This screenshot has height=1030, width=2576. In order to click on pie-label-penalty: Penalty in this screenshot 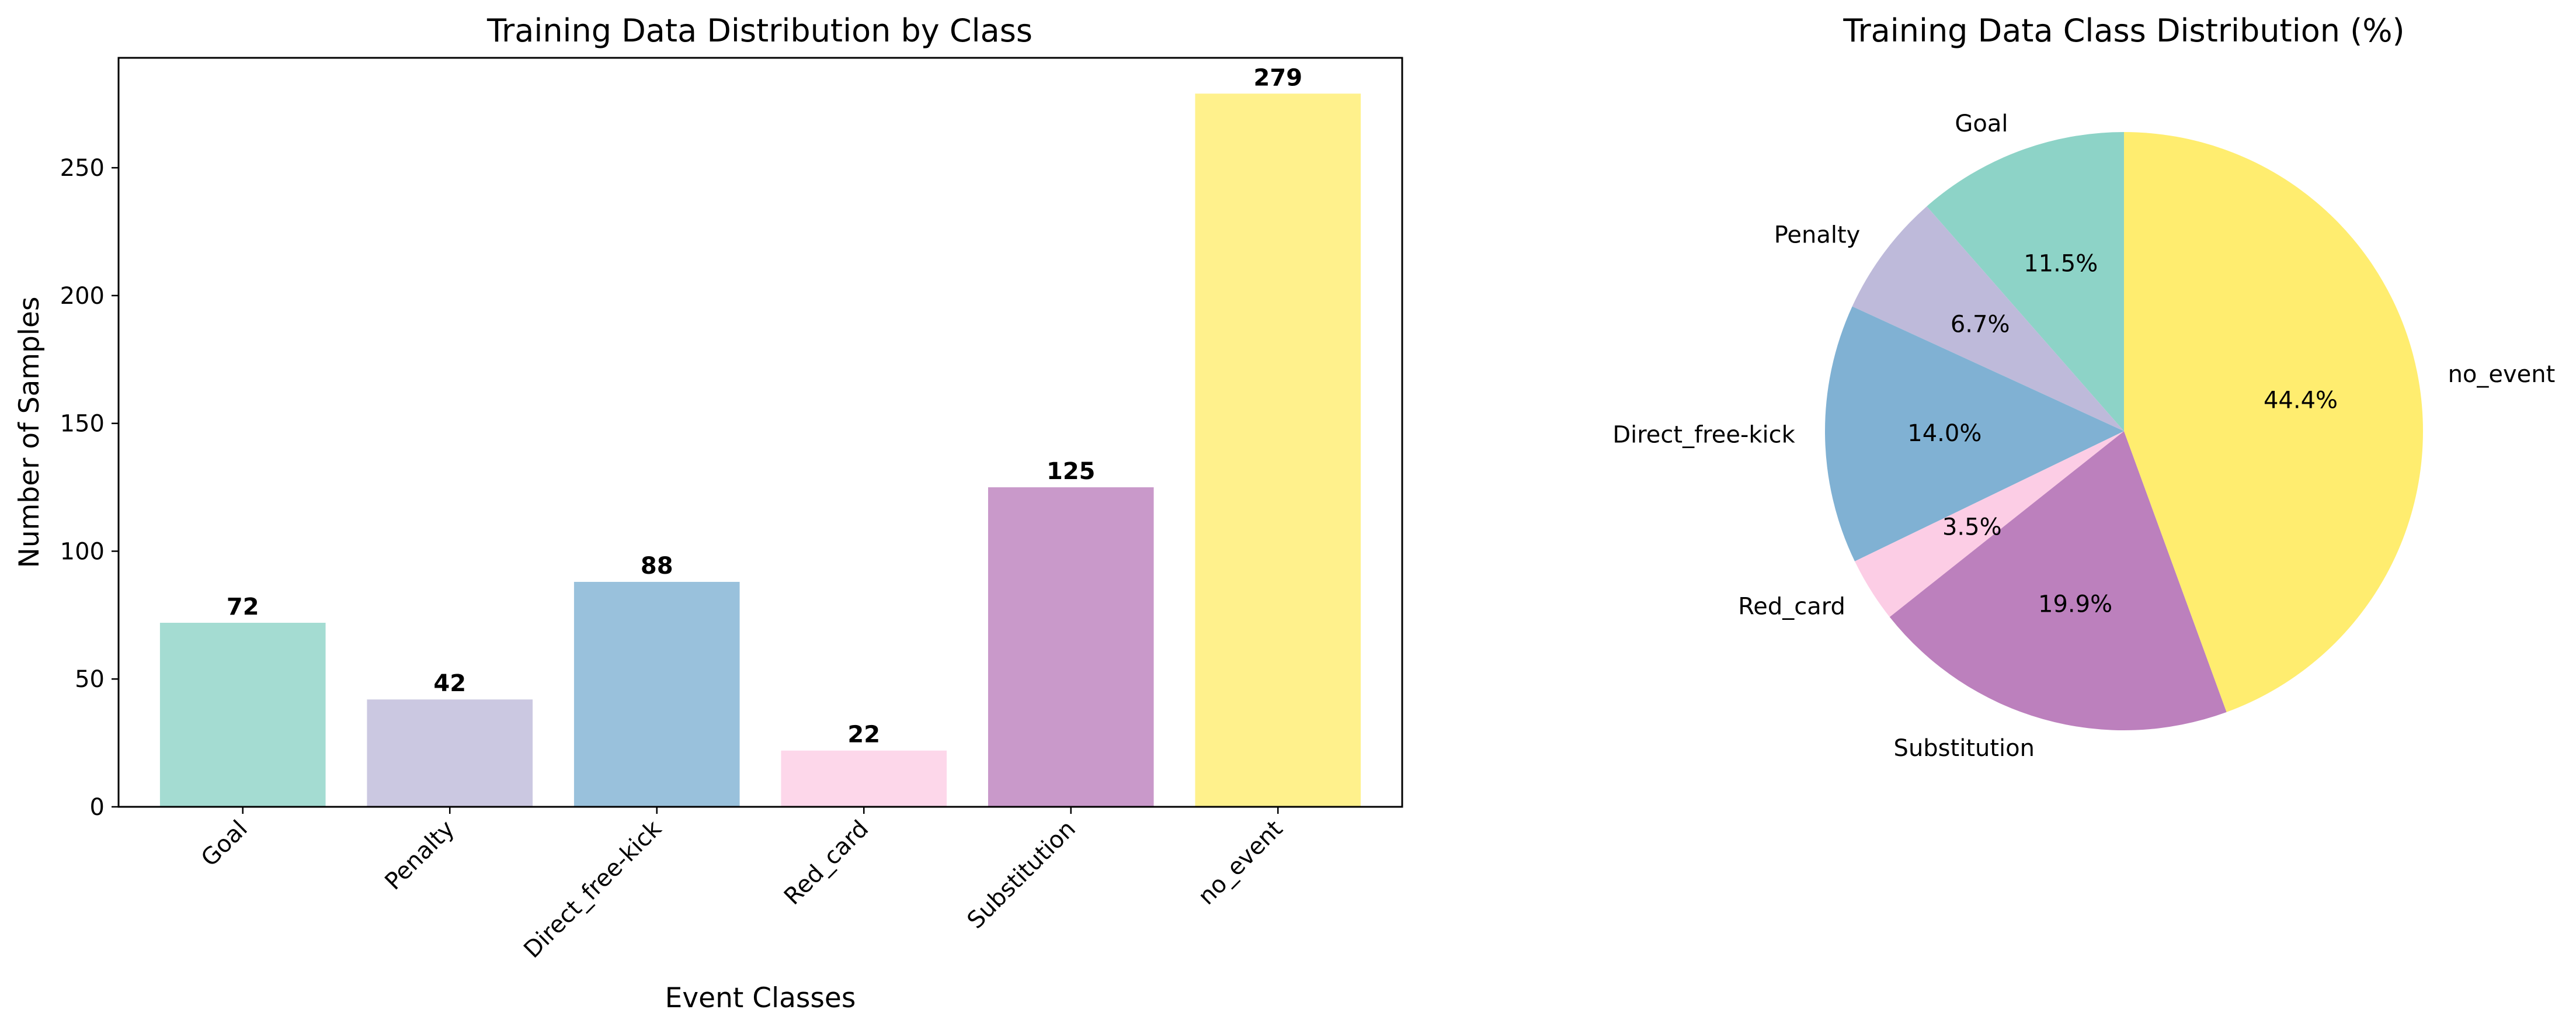, I will do `click(1818, 235)`.